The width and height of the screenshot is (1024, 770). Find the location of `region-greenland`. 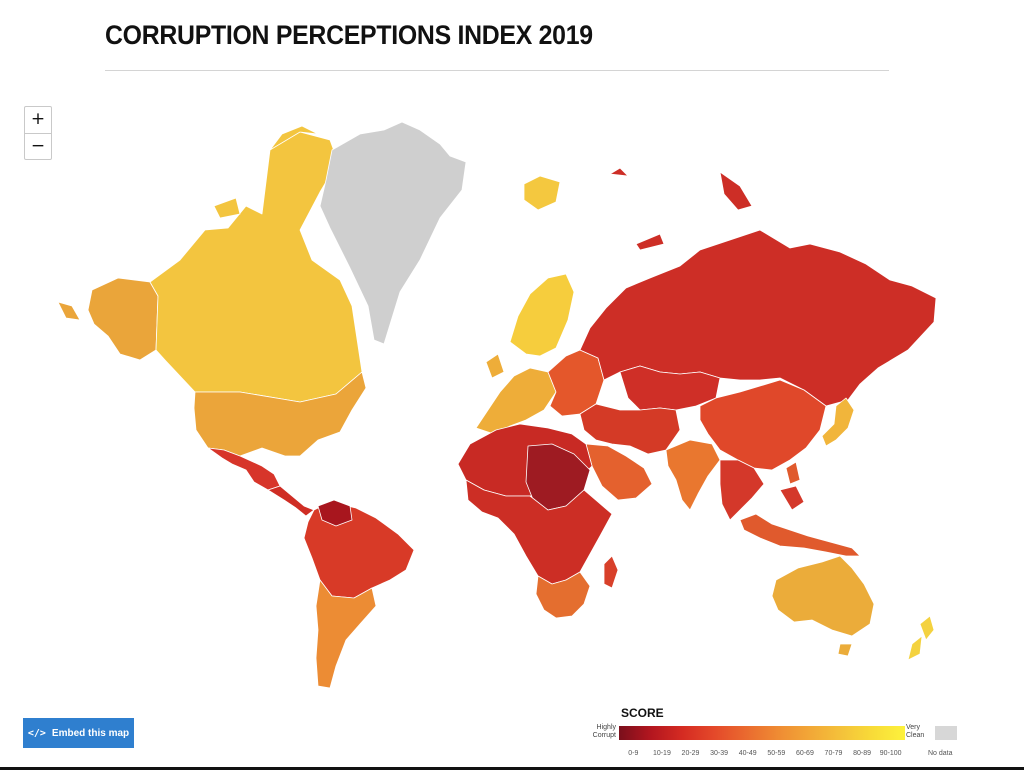

region-greenland is located at coordinates (393, 233).